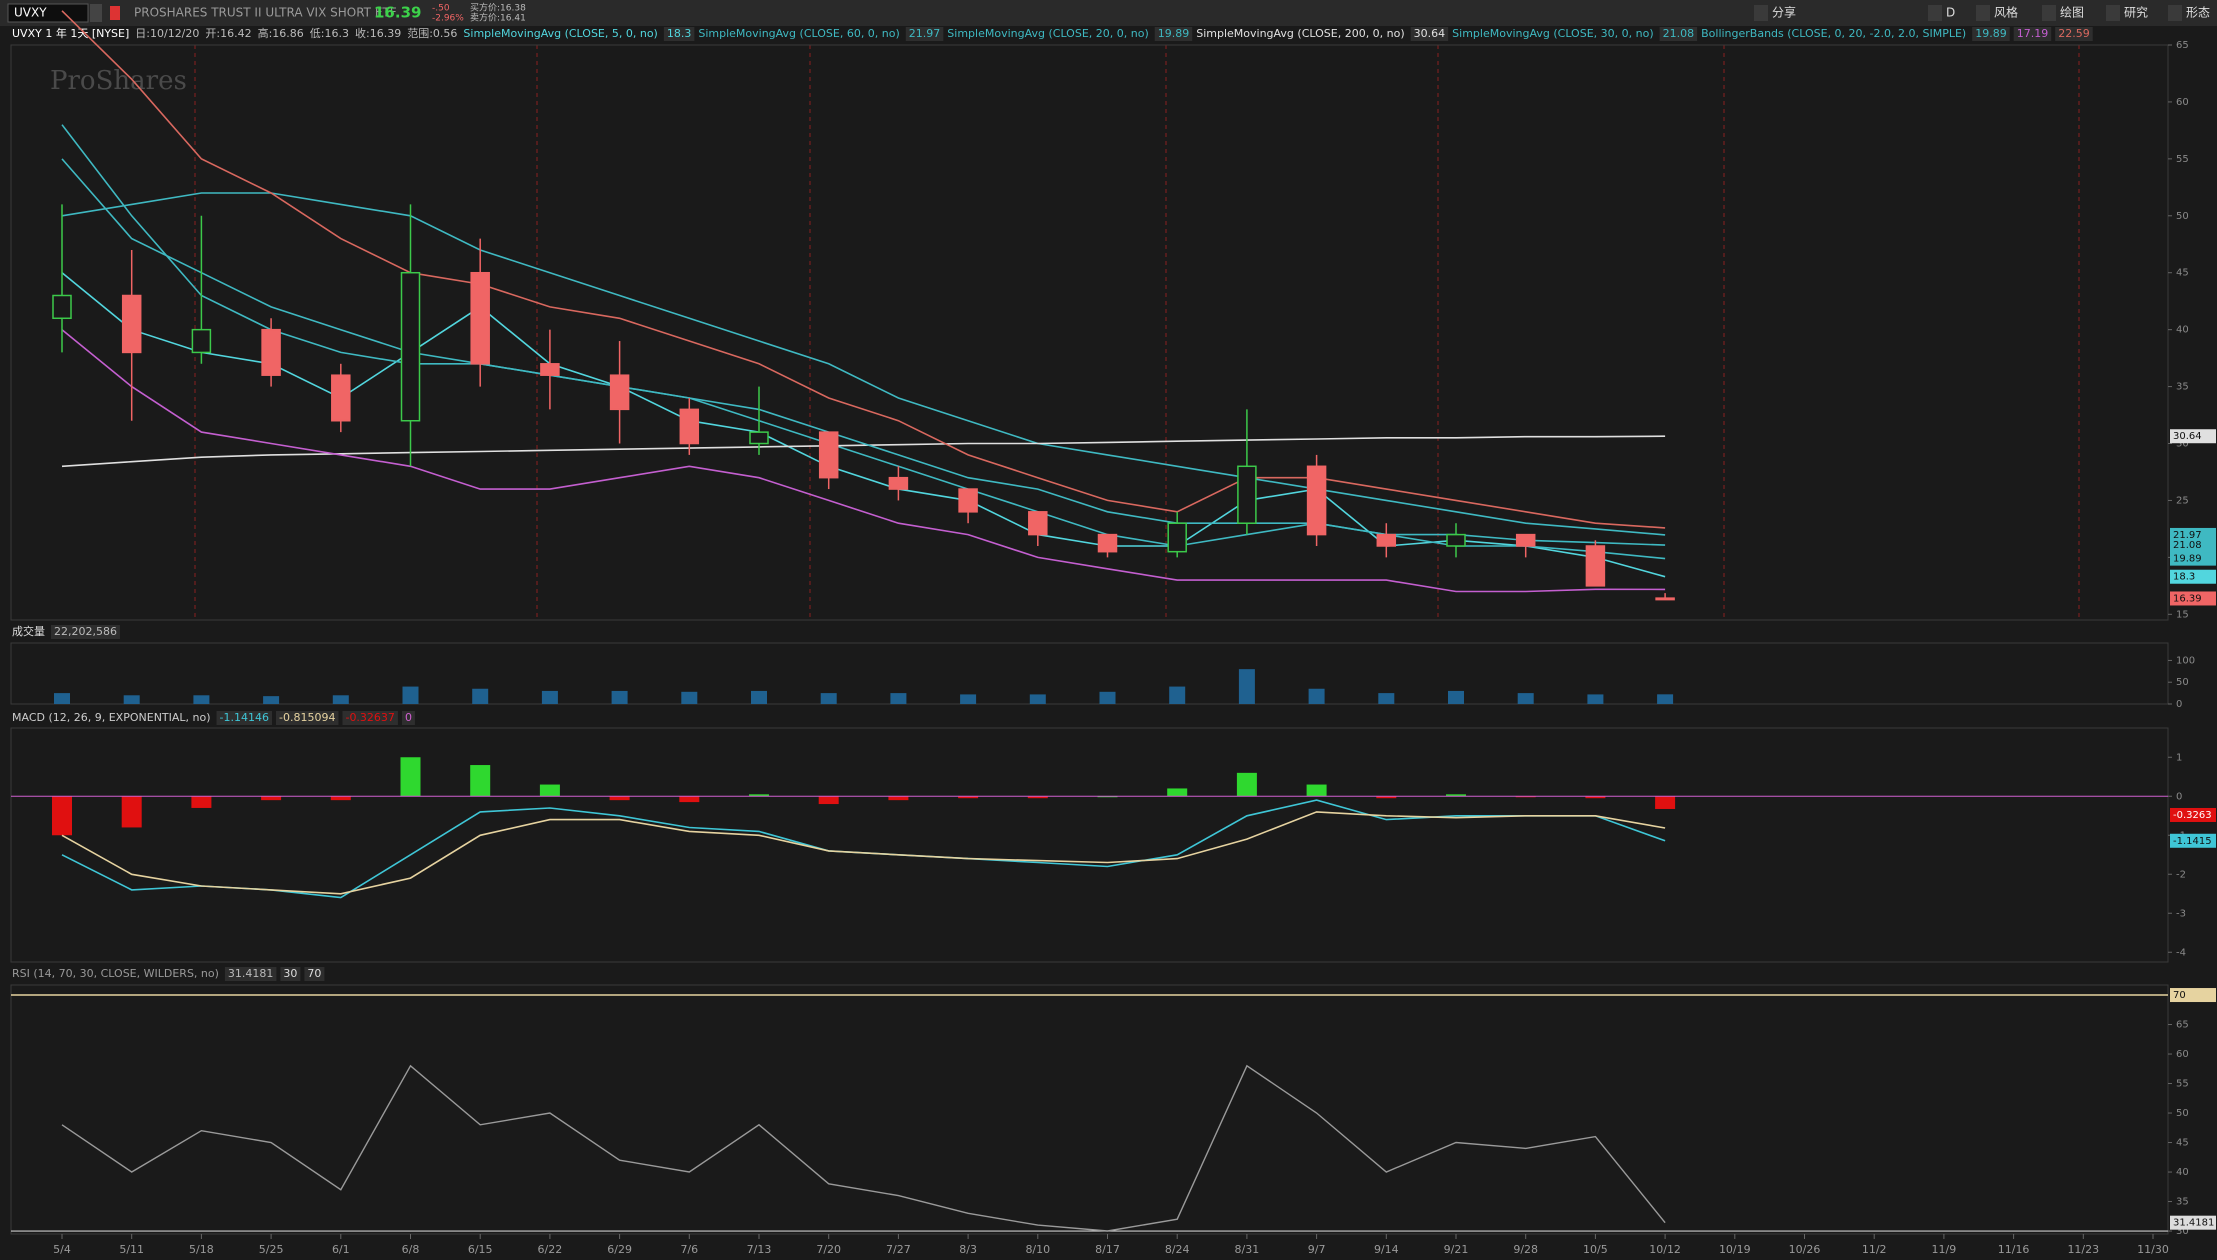 The image size is (2217, 1260). I want to click on moving-average, so click(863, 451).